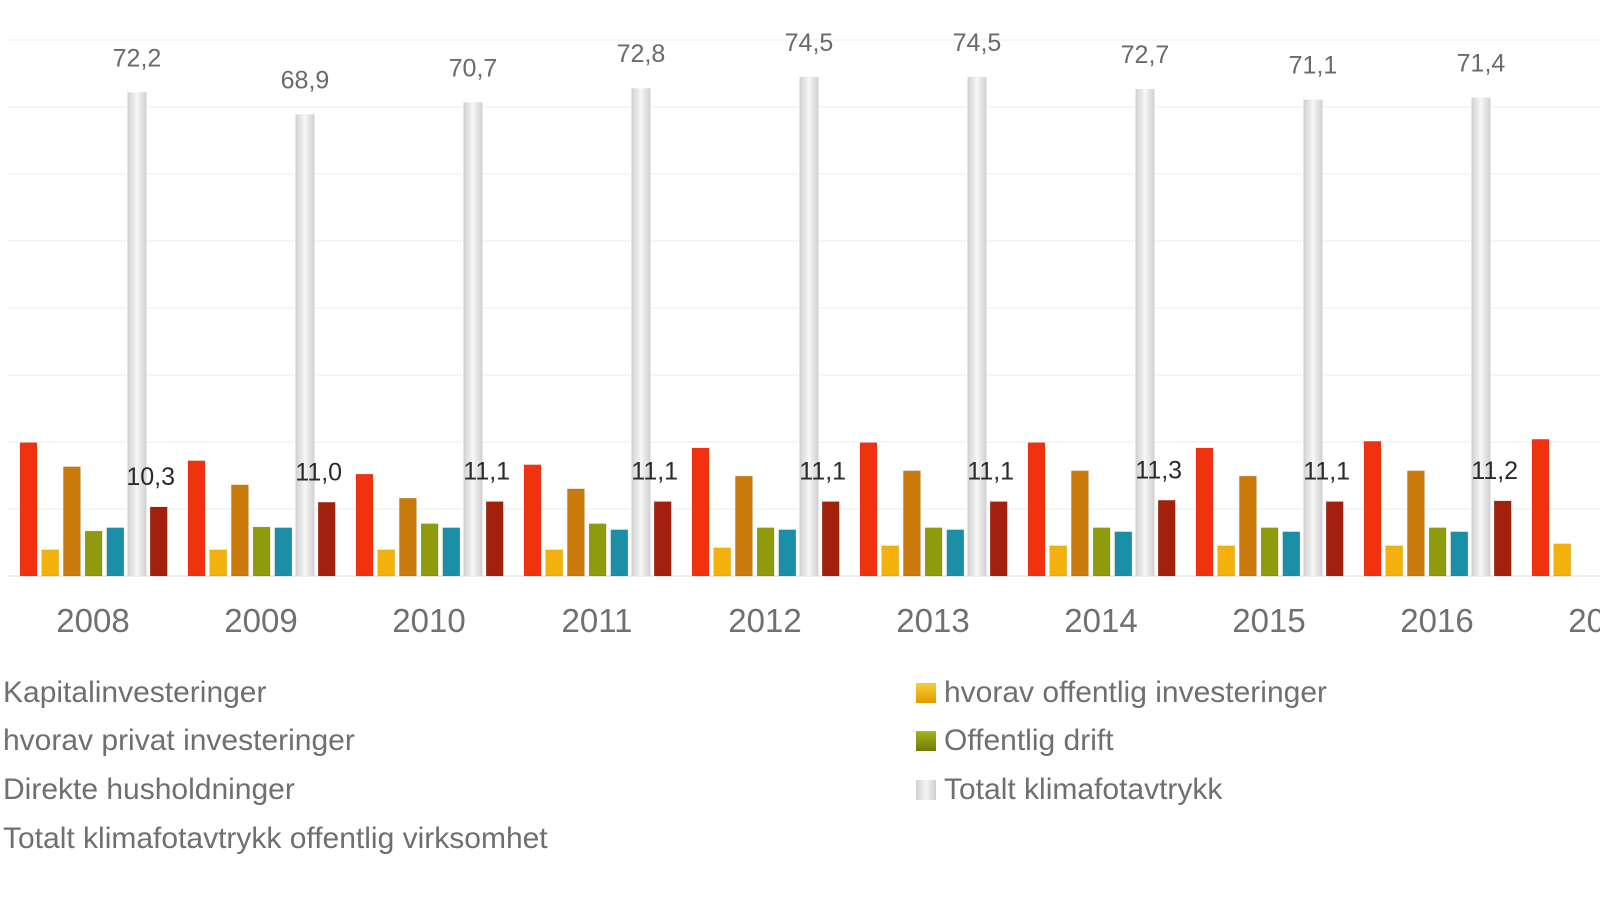  Describe the element at coordinates (932, 620) in the screenshot. I see `x-tick-label: 2013` at that location.